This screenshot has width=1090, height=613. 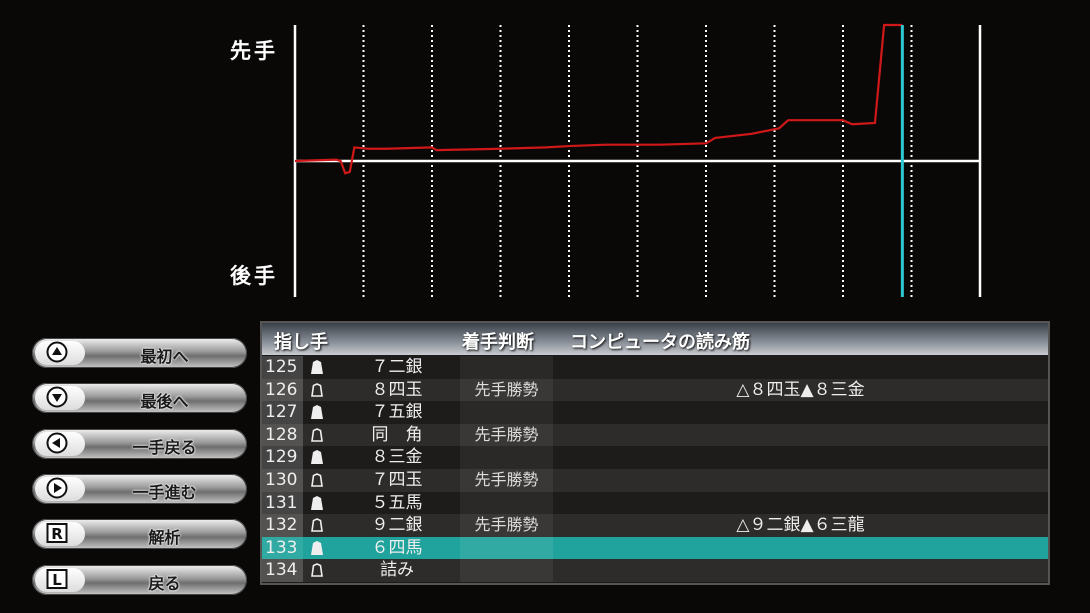 I want to click on button-up: 最初へ, so click(x=139, y=353).